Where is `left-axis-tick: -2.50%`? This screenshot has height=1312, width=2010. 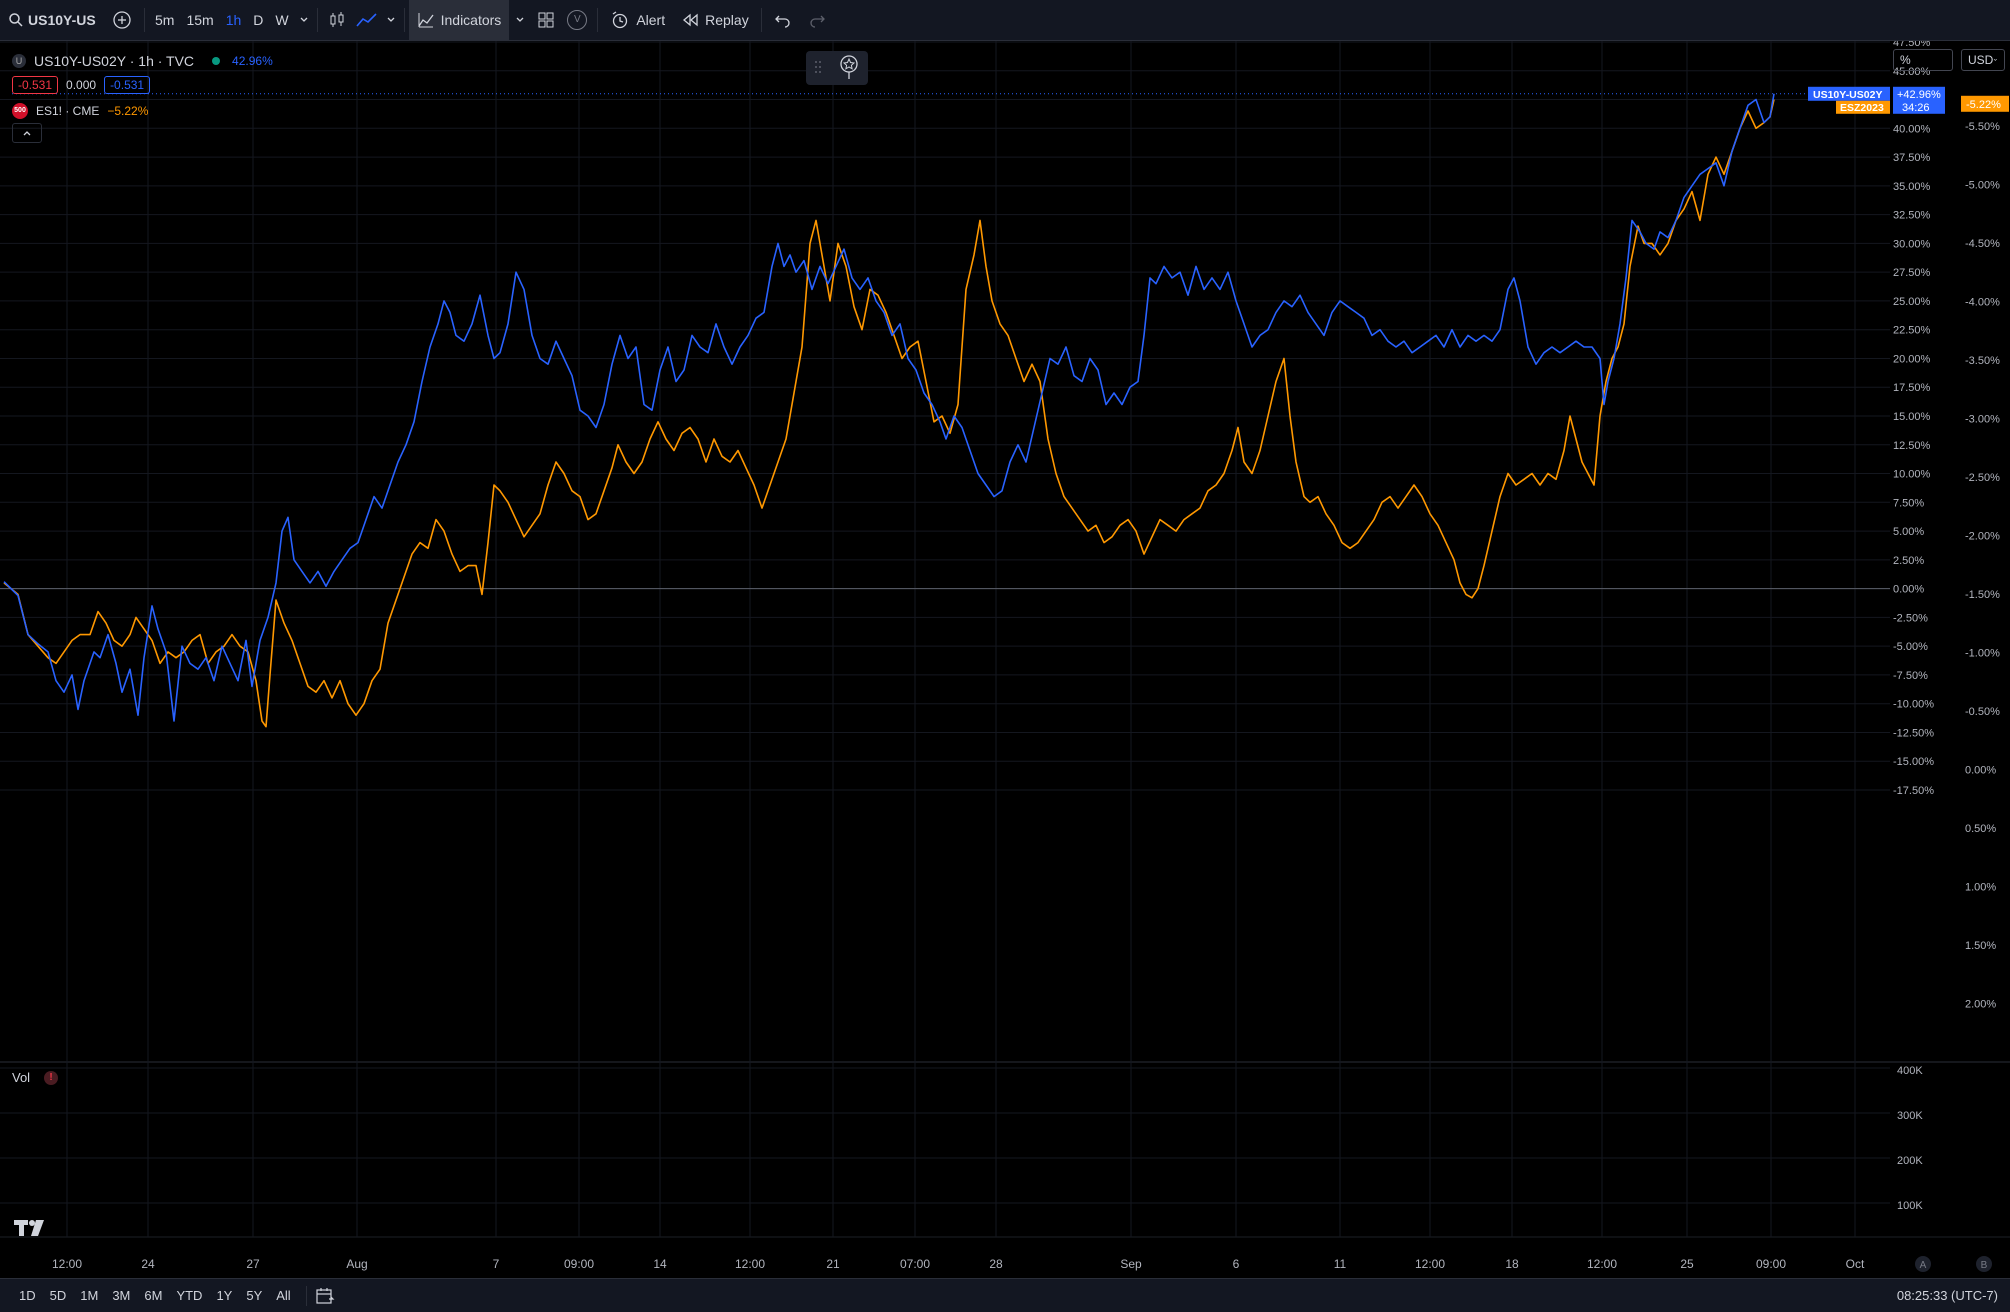
left-axis-tick: -2.50% is located at coordinates (1910, 618).